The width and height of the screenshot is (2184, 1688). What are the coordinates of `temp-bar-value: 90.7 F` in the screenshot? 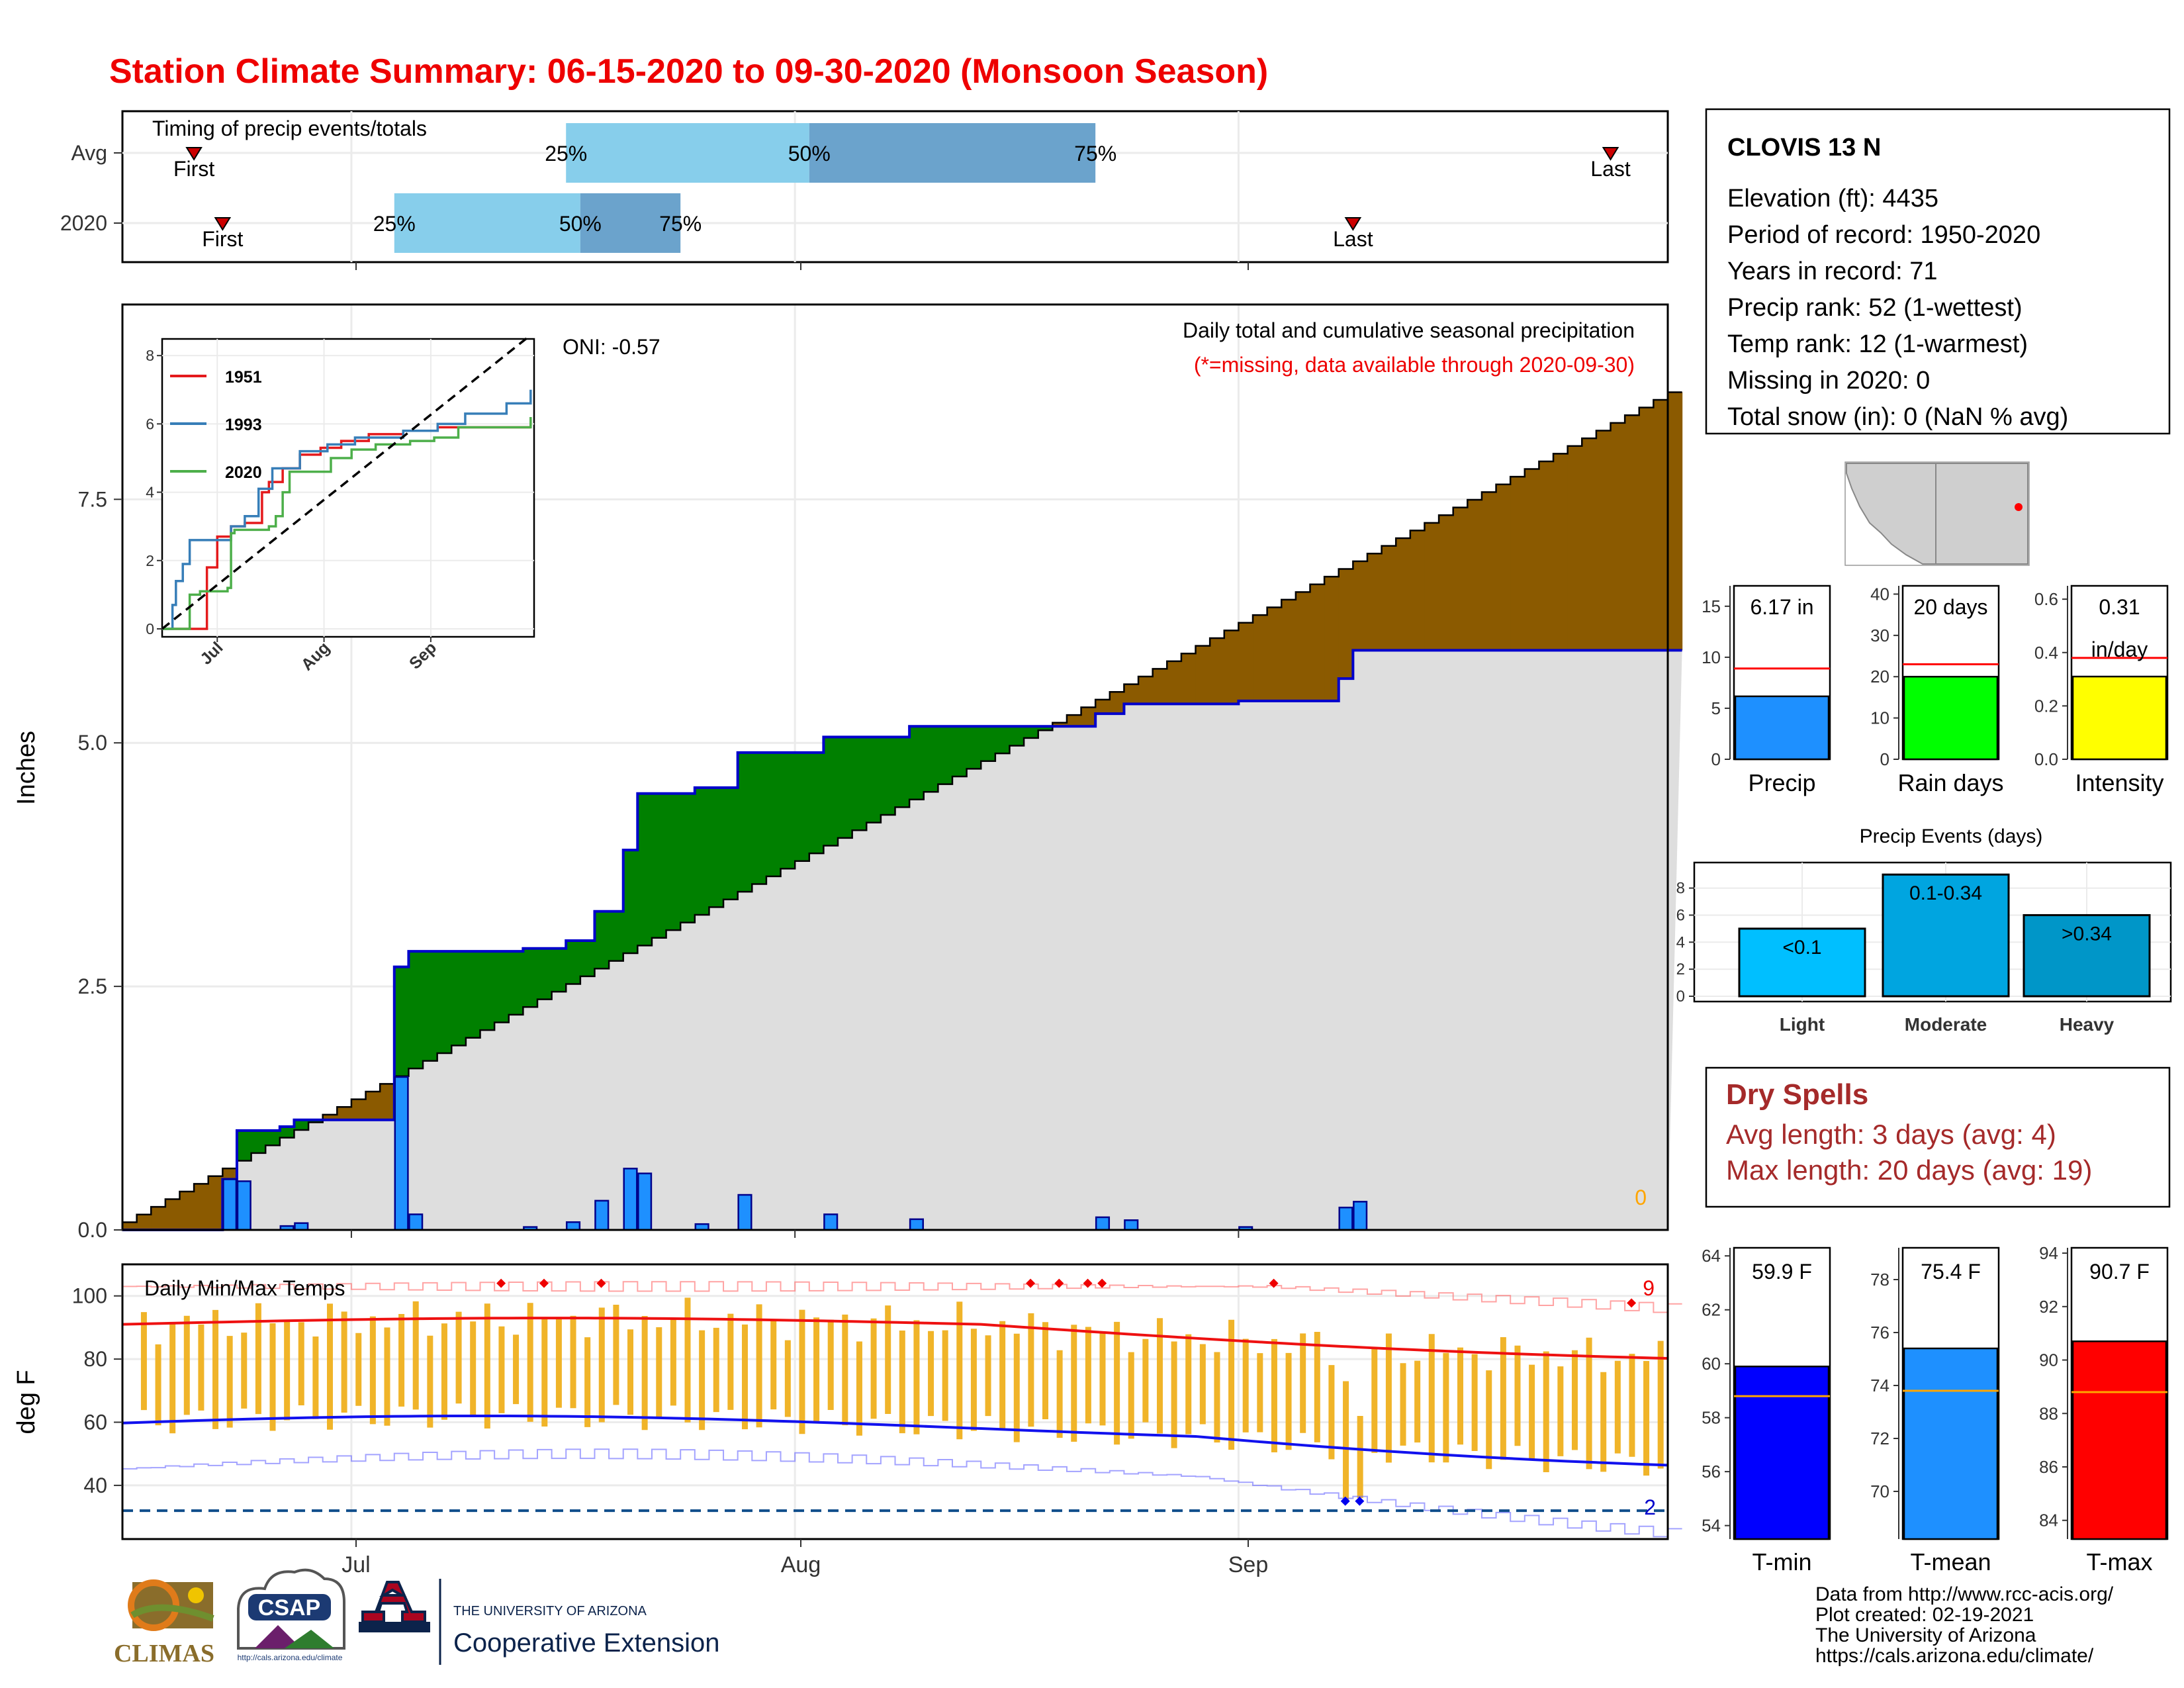 It's located at (2119, 1272).